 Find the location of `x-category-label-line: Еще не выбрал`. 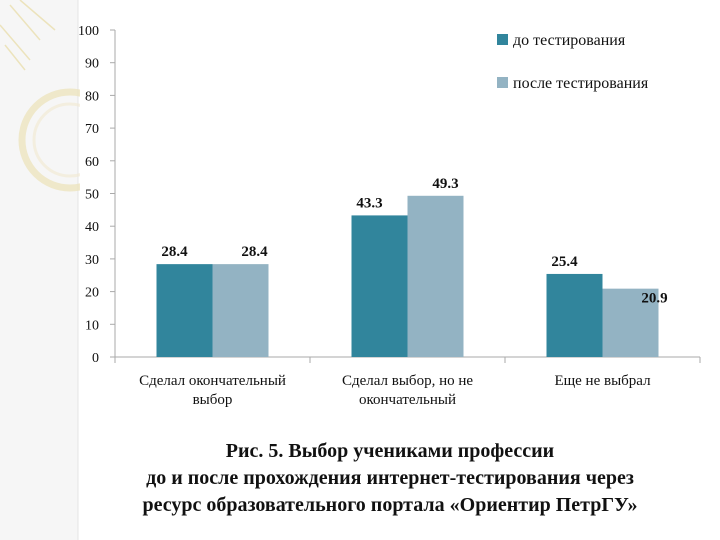

x-category-label-line: Еще не выбрал is located at coordinates (602, 381).